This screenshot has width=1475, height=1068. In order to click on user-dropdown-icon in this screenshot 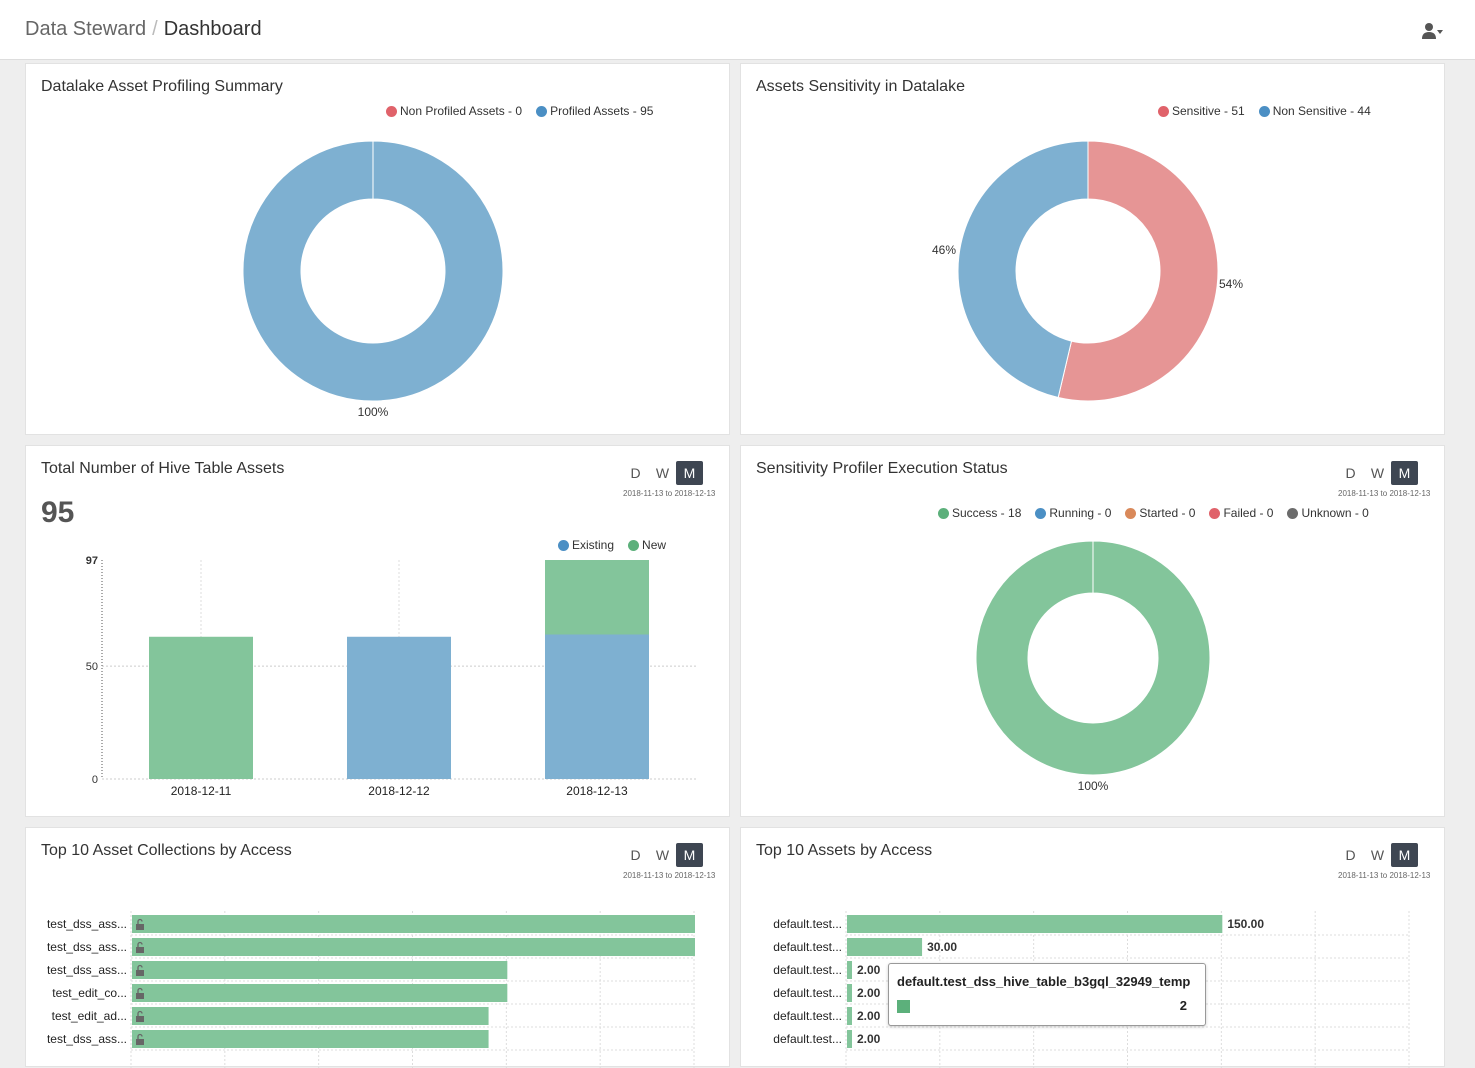, I will do `click(1433, 31)`.